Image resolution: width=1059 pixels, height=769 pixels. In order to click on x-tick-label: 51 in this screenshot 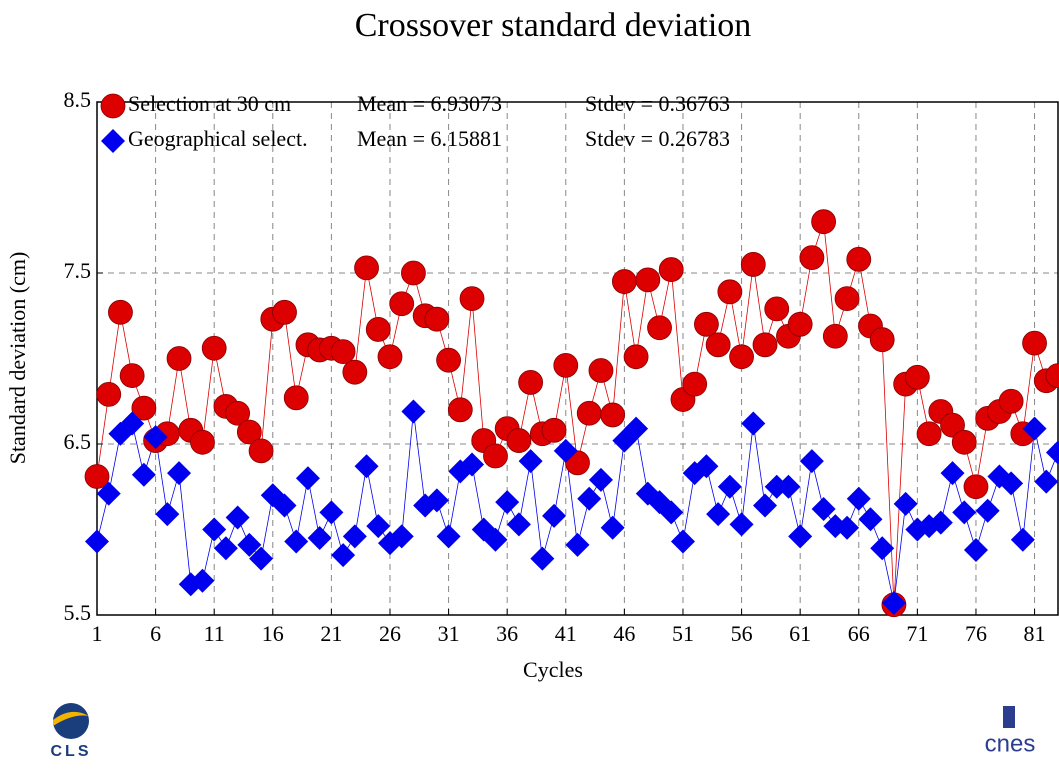, I will do `click(683, 633)`.